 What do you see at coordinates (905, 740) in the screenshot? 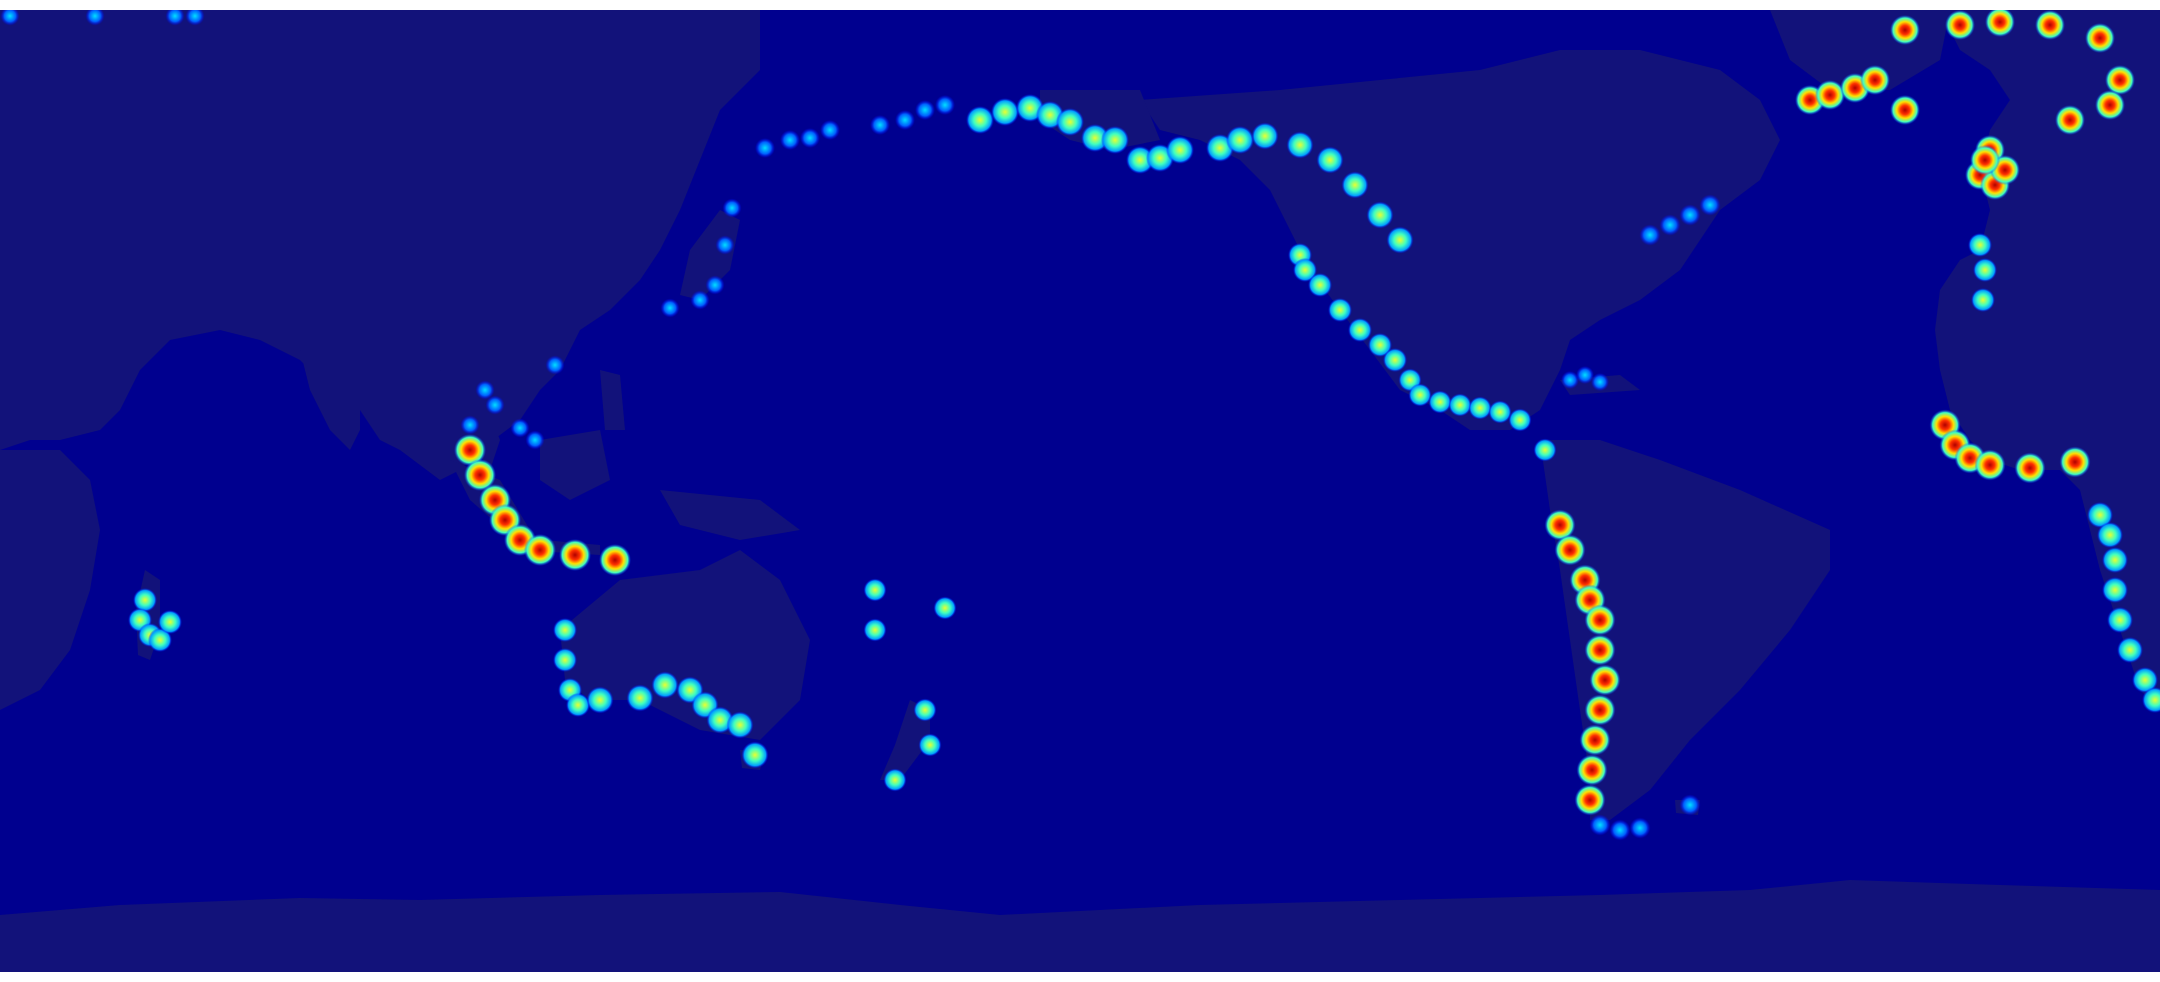
I see `land-new-zealand` at bounding box center [905, 740].